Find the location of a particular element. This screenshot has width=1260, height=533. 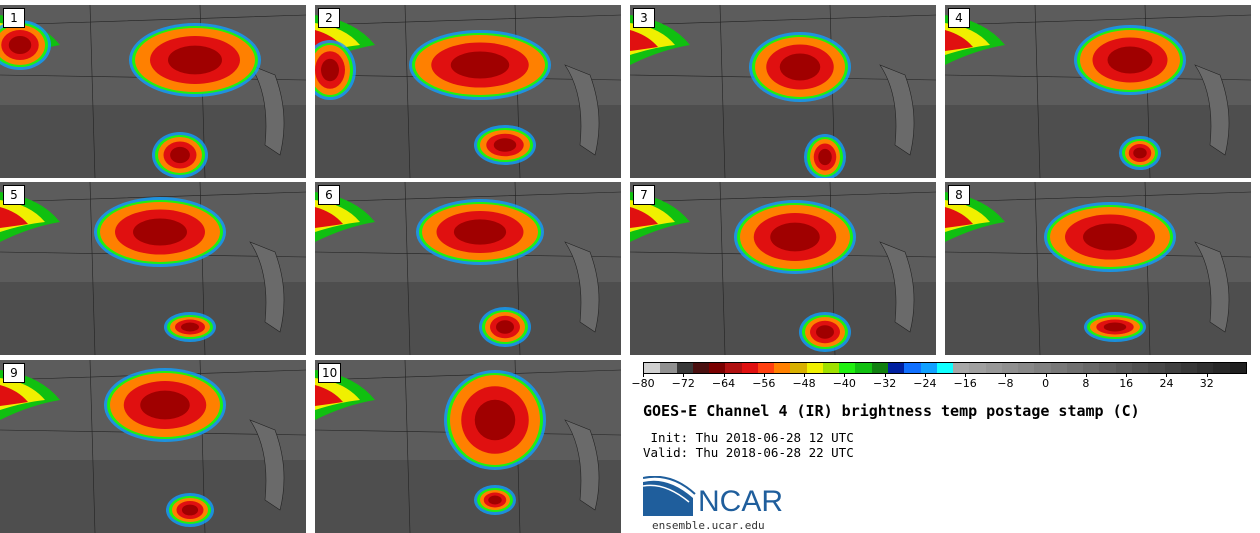

colorbar-tick-label: 16 is located at coordinates (1126, 383).